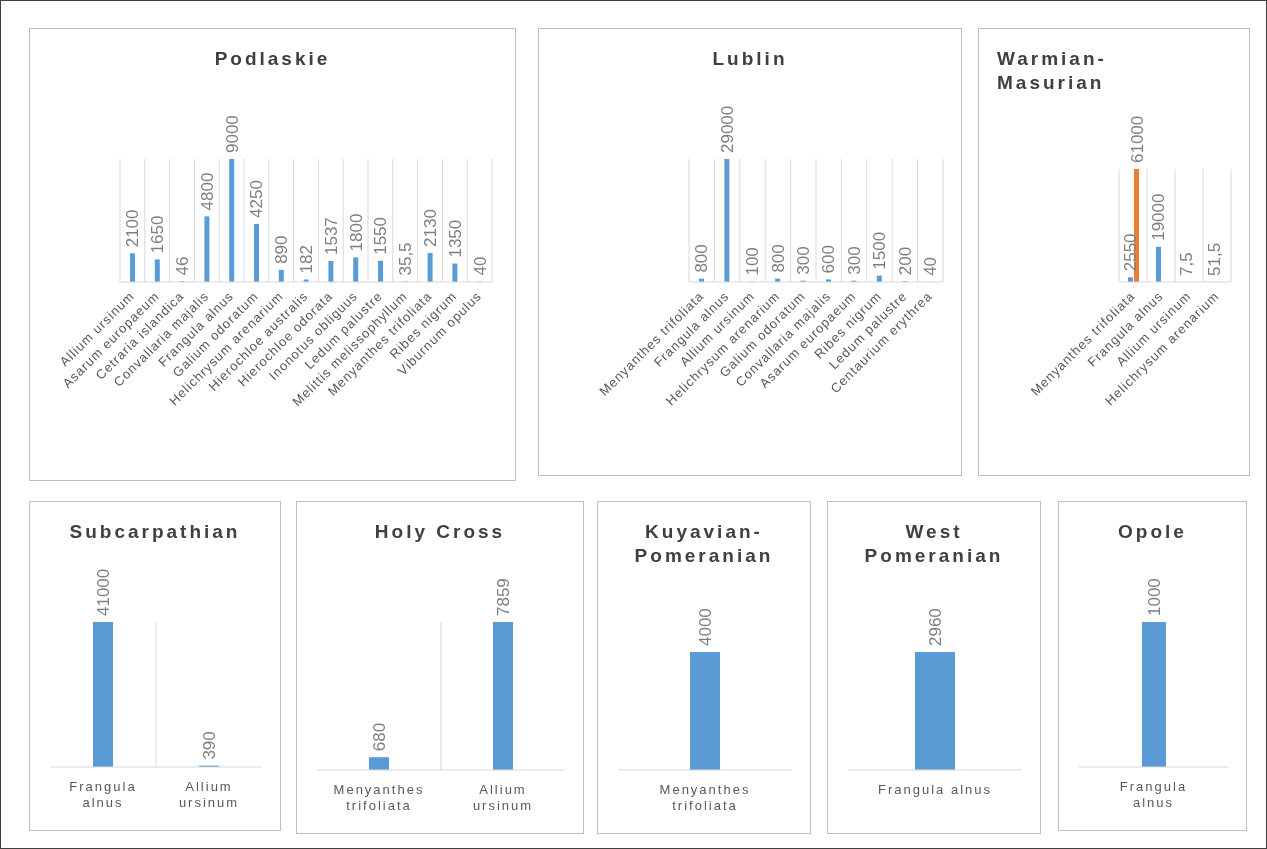  Describe the element at coordinates (158, 234) in the screenshot. I see `data-label: 1650` at that location.